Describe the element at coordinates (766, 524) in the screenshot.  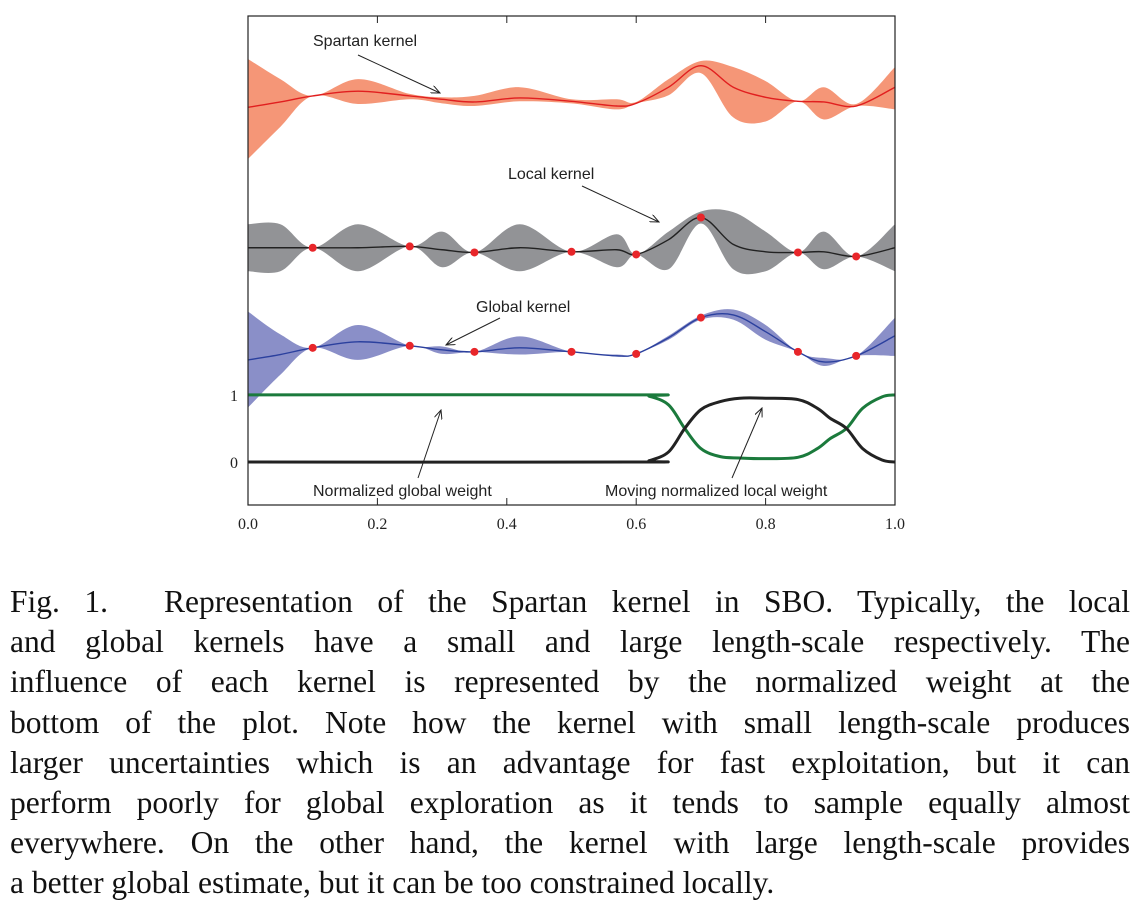
I see `x-tick-label: 0.8` at that location.